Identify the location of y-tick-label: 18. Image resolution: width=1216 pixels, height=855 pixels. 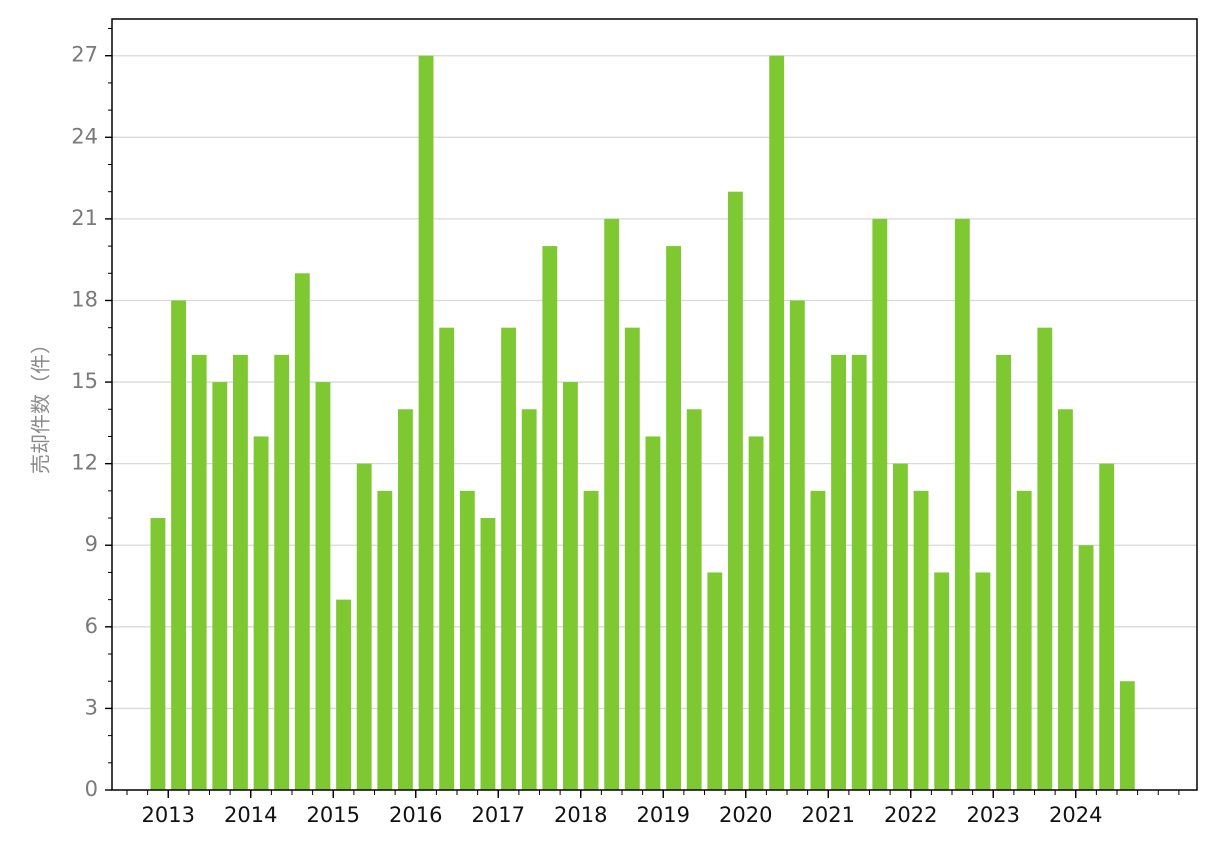
(84, 299).